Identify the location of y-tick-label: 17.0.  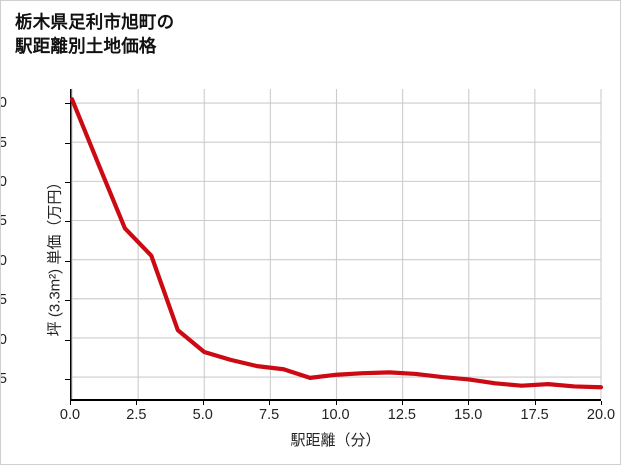
(4, 261).